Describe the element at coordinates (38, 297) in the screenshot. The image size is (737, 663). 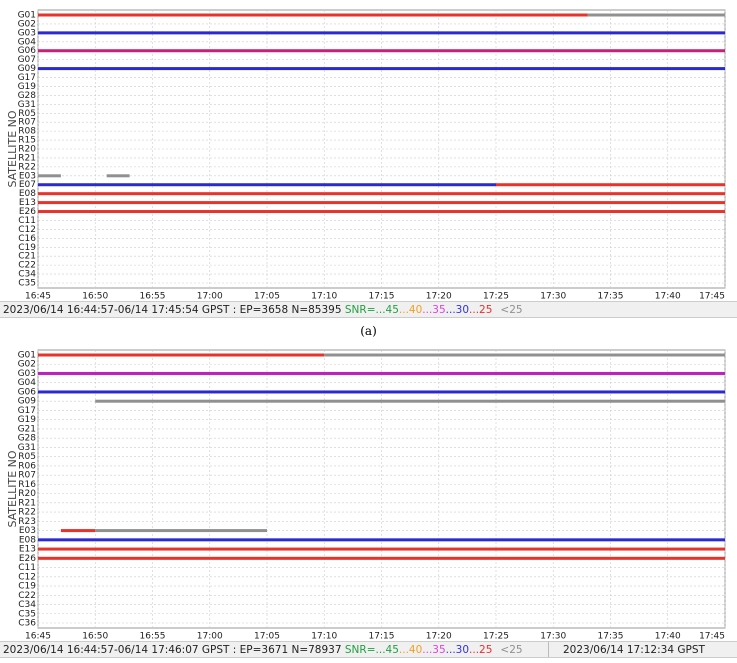
I see `x-tick-label: 16:45` at that location.